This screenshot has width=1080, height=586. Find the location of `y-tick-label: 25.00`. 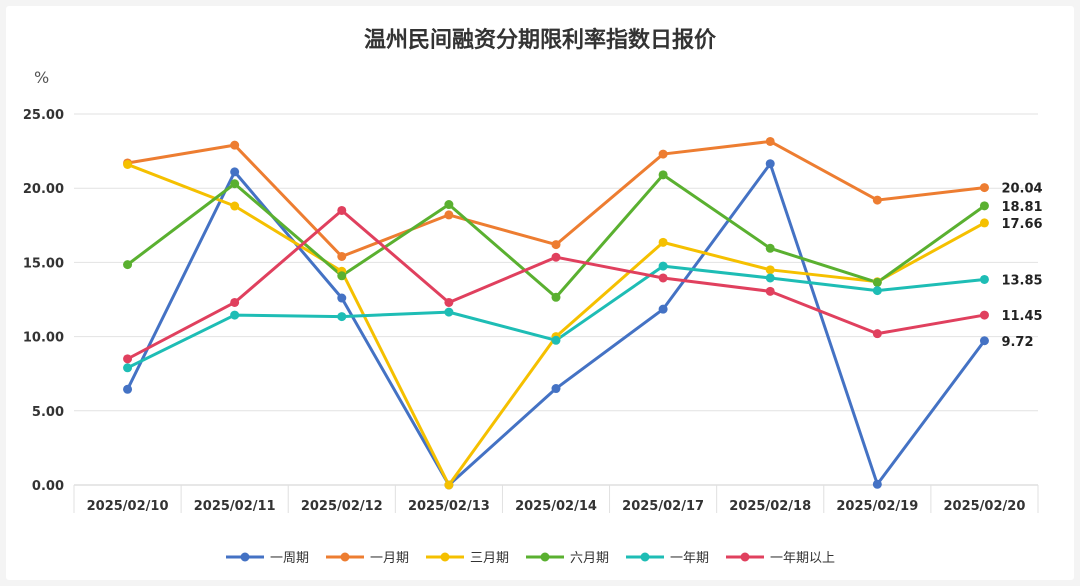

y-tick-label: 25.00 is located at coordinates (43, 115).